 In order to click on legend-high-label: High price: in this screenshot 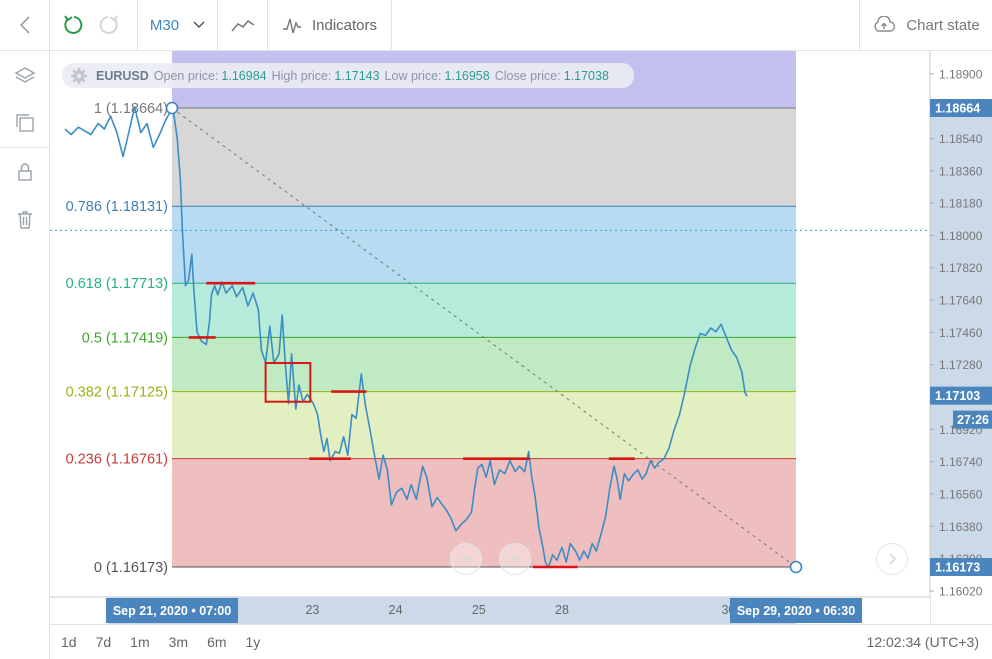, I will do `click(301, 75)`.